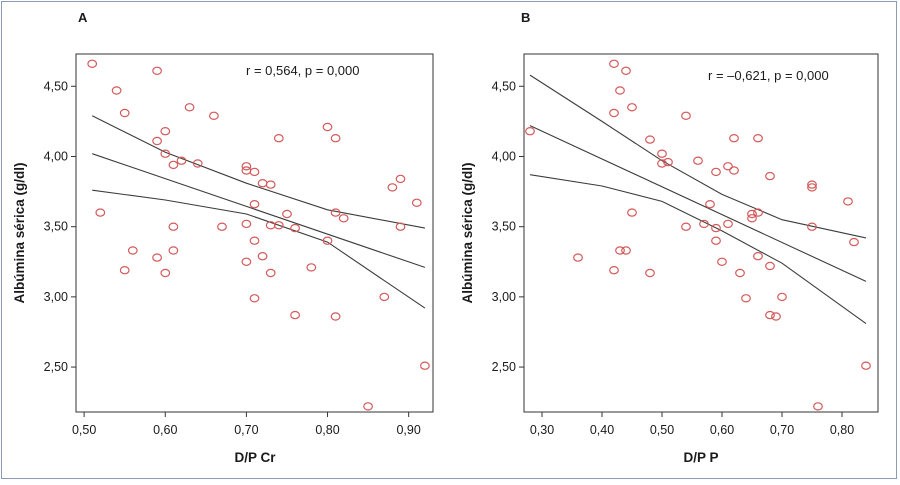  What do you see at coordinates (19, 232) in the screenshot?
I see `y-axis-label: Albúmina sérica (g/dl)` at bounding box center [19, 232].